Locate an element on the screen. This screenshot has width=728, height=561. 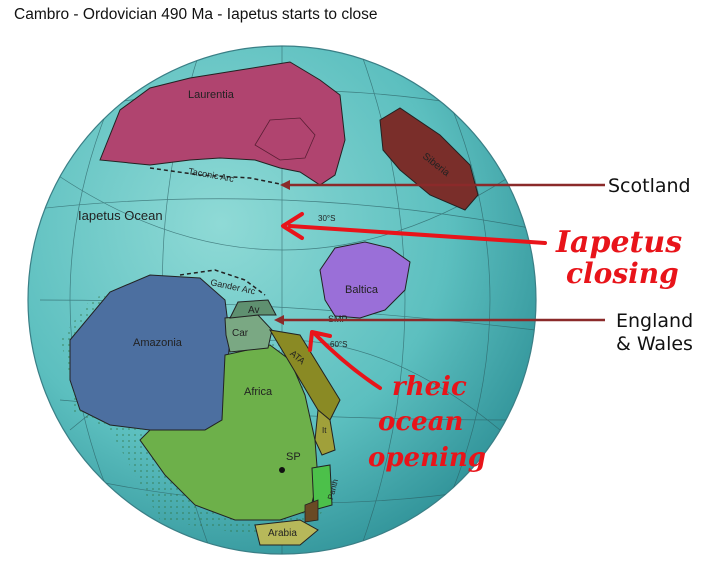
iapetus-closing-annotation-line1: Iapetus is located at coordinates (618, 242).